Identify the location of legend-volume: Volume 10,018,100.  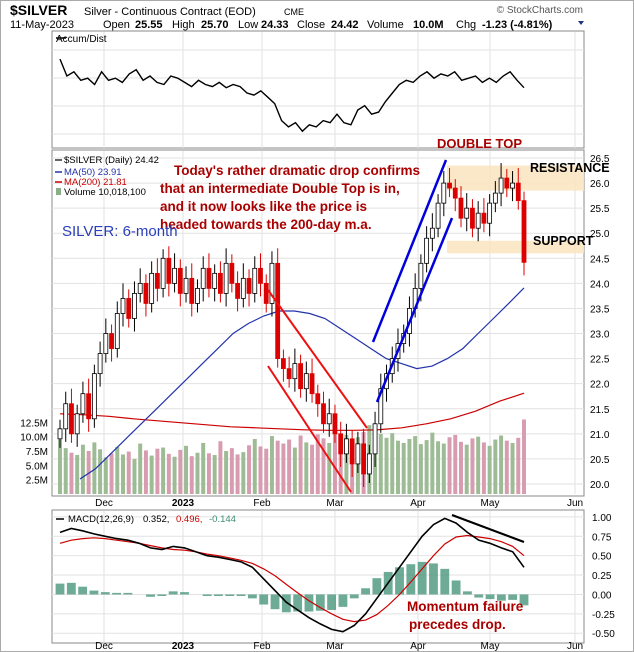
(105, 192).